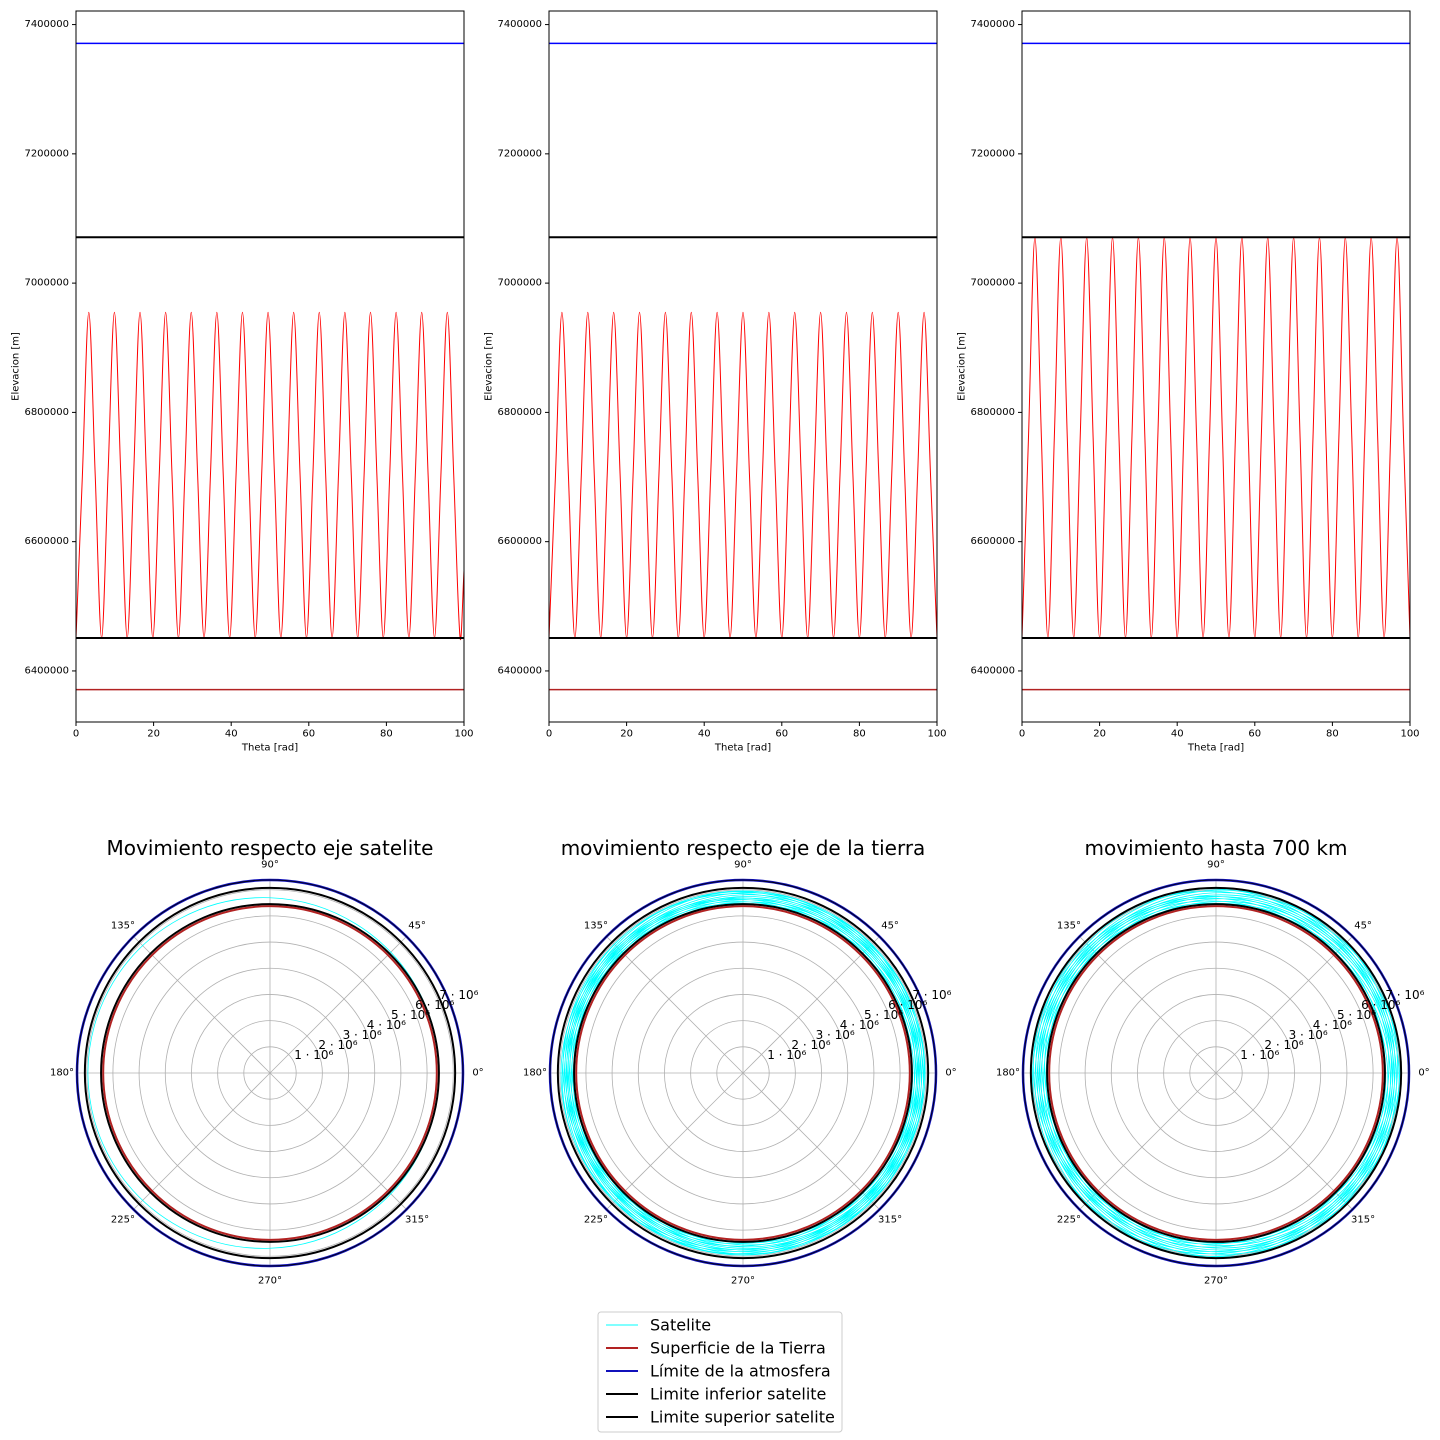 This screenshot has height=1440, width=1440. Describe the element at coordinates (743, 848) in the screenshot. I see `chart-title: movimiento respecto eje de la tierra` at that location.